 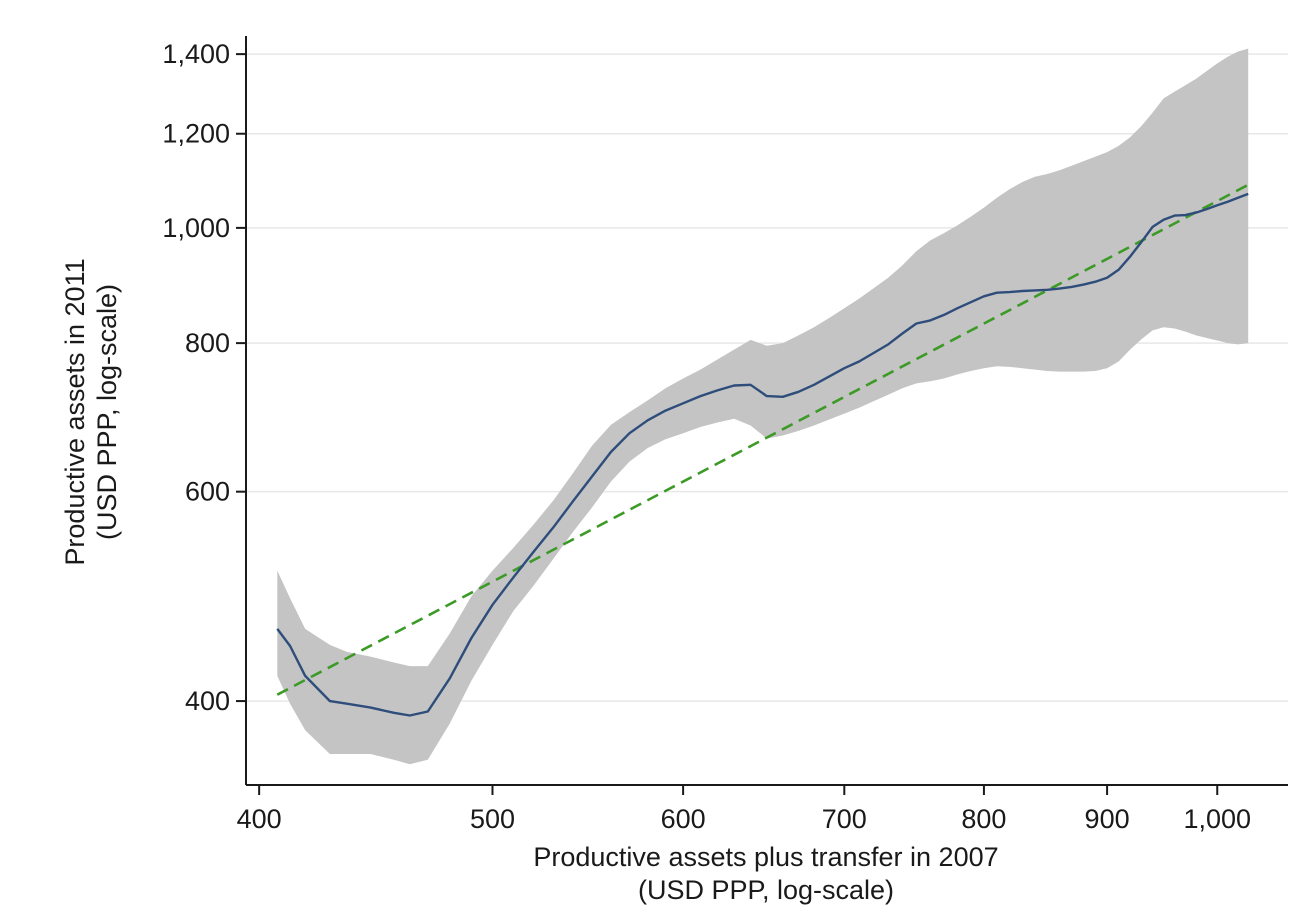 What do you see at coordinates (1217, 819) in the screenshot?
I see `x-tick-label-1000: 1,000` at bounding box center [1217, 819].